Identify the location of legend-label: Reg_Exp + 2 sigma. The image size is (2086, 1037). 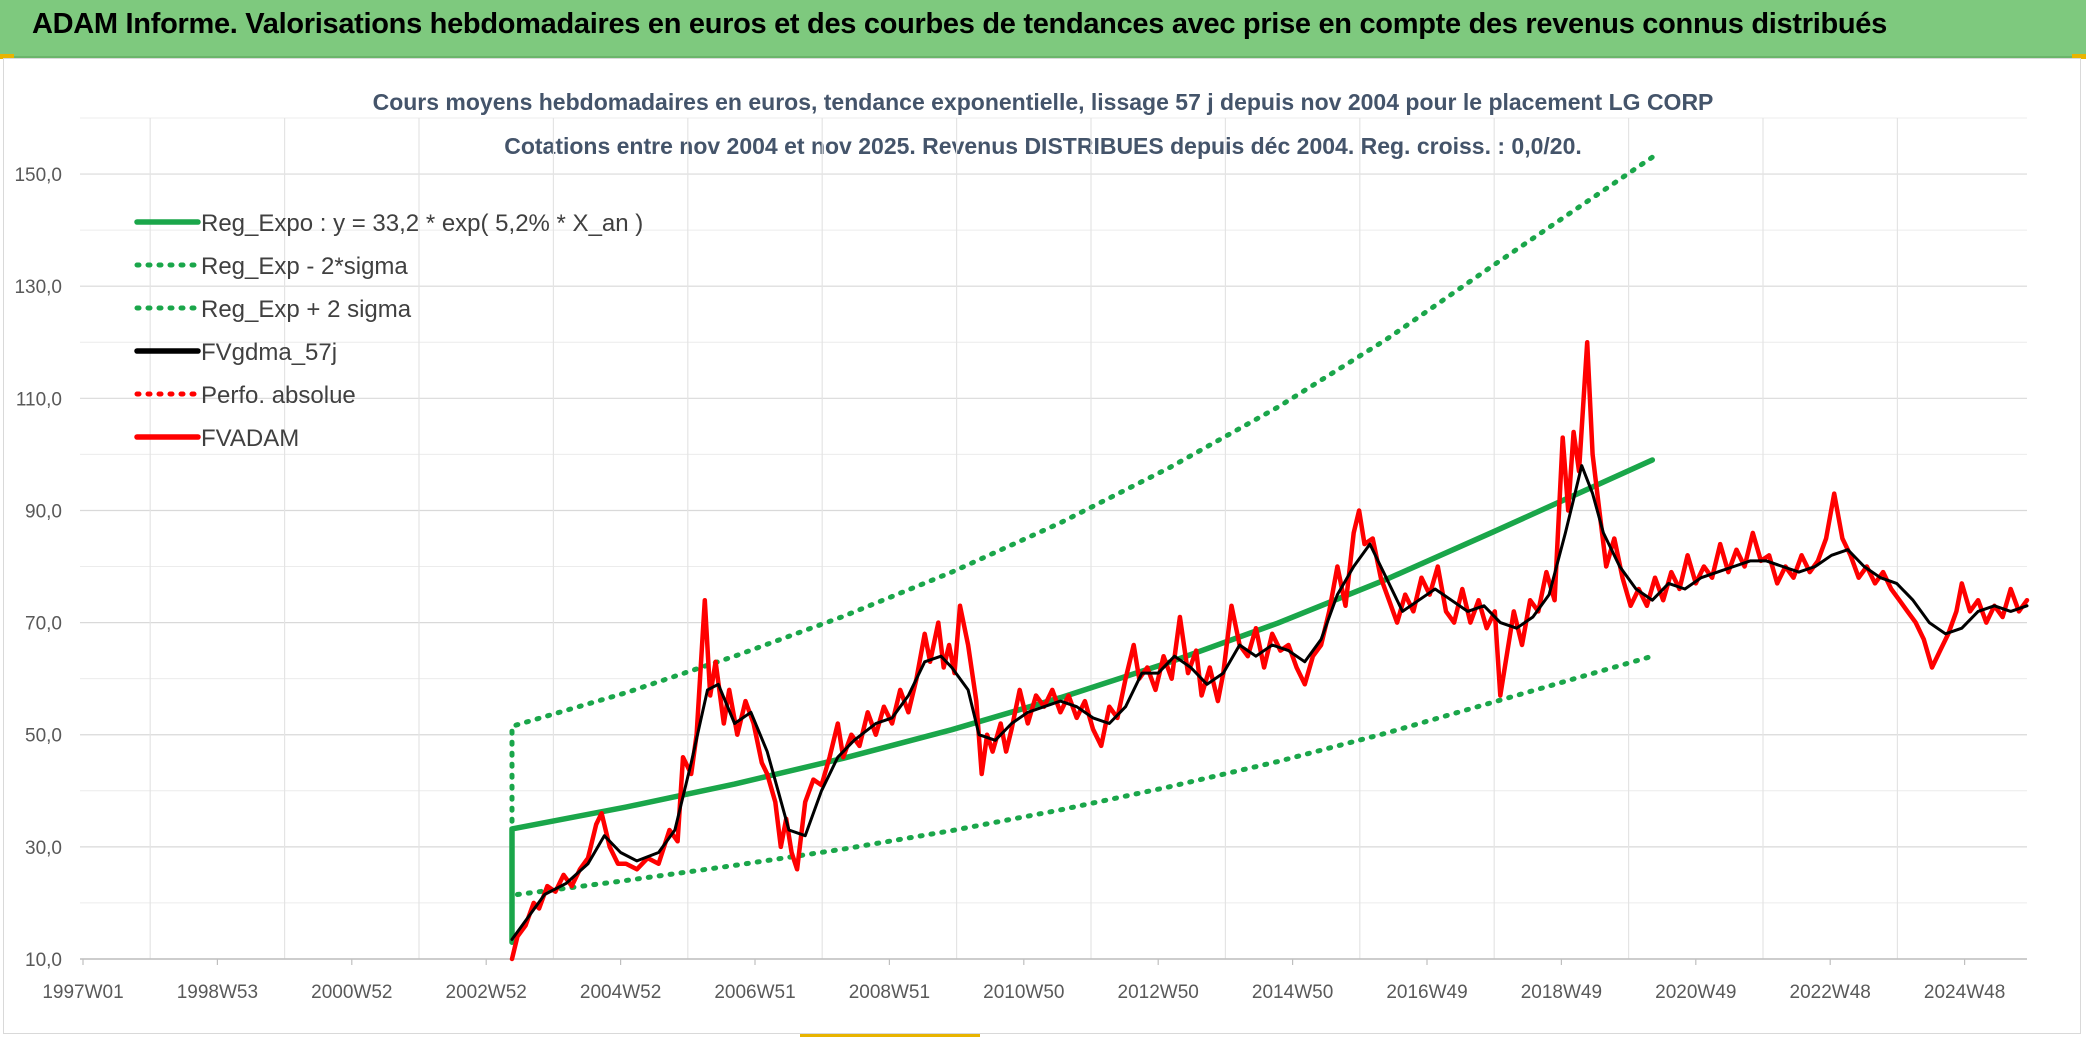
(306, 309).